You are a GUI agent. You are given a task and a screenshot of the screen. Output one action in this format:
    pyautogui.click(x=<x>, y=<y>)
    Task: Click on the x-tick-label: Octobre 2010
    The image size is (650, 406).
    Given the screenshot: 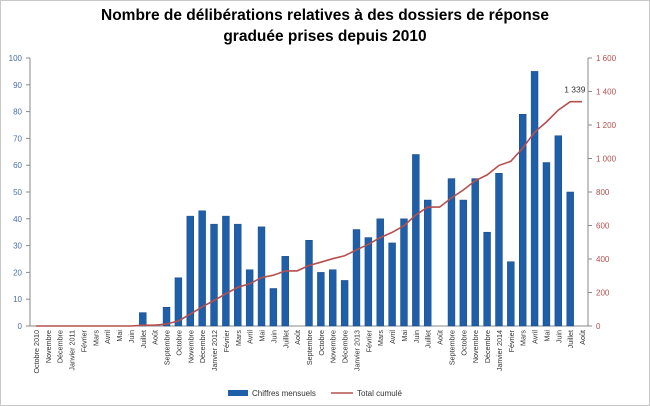 What is the action you would take?
    pyautogui.click(x=36, y=352)
    